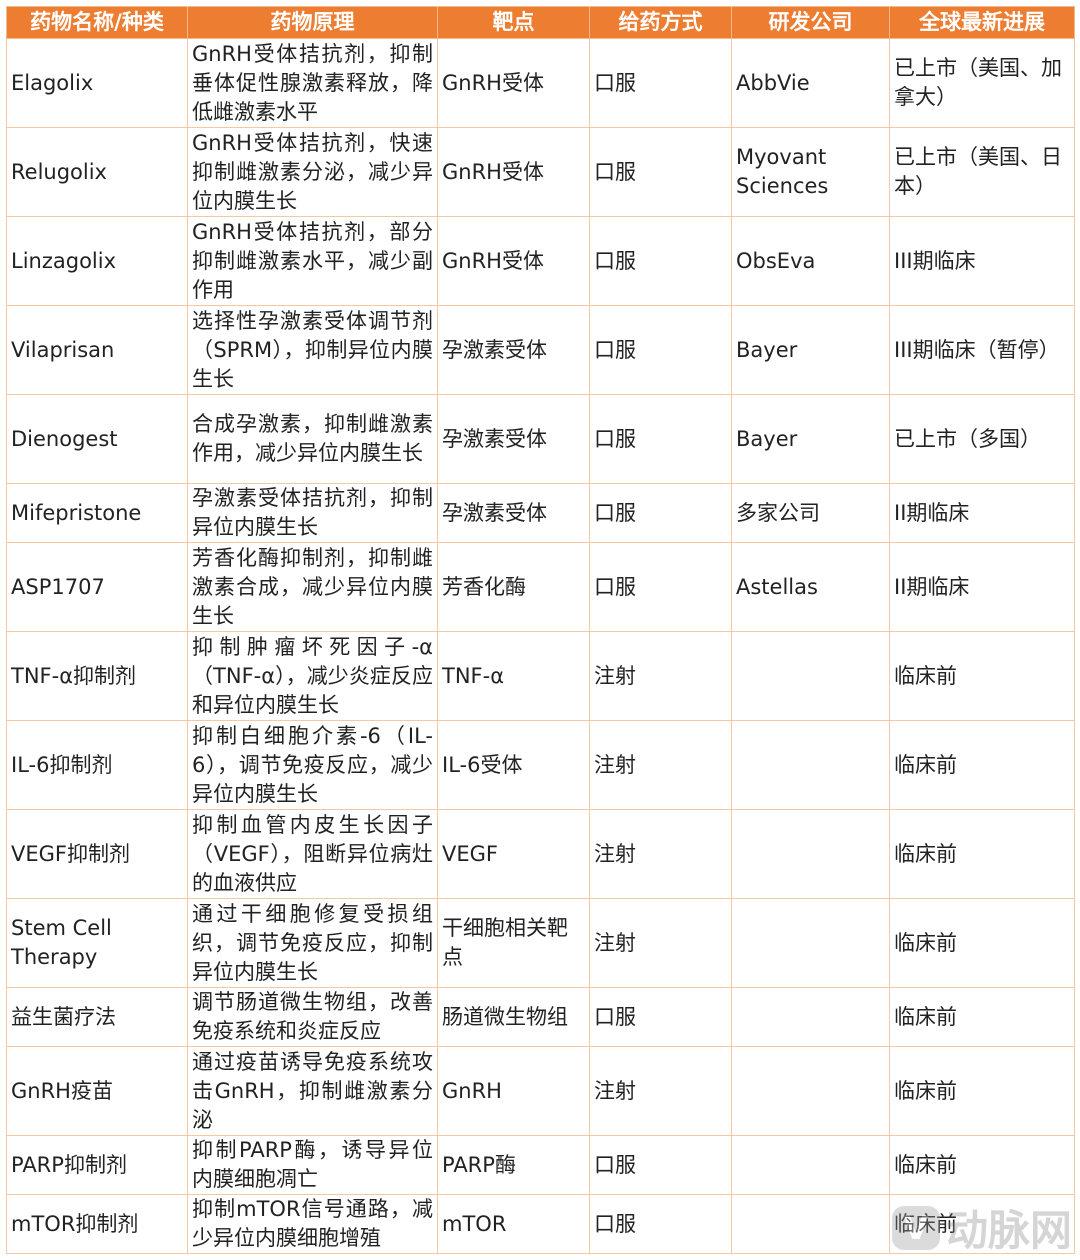 The height and width of the screenshot is (1260, 1080). I want to click on target-cell: 芳香化酶, so click(513, 587).